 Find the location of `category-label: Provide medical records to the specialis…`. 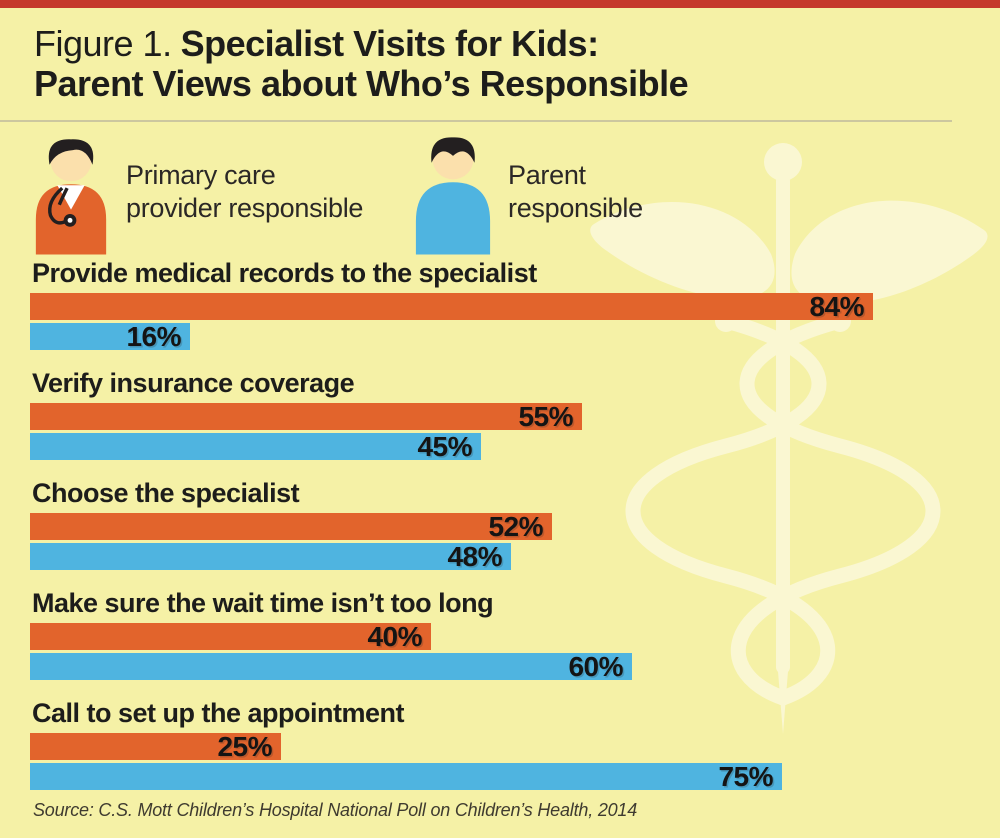

category-label: Provide medical records to the specialis… is located at coordinates (284, 273).